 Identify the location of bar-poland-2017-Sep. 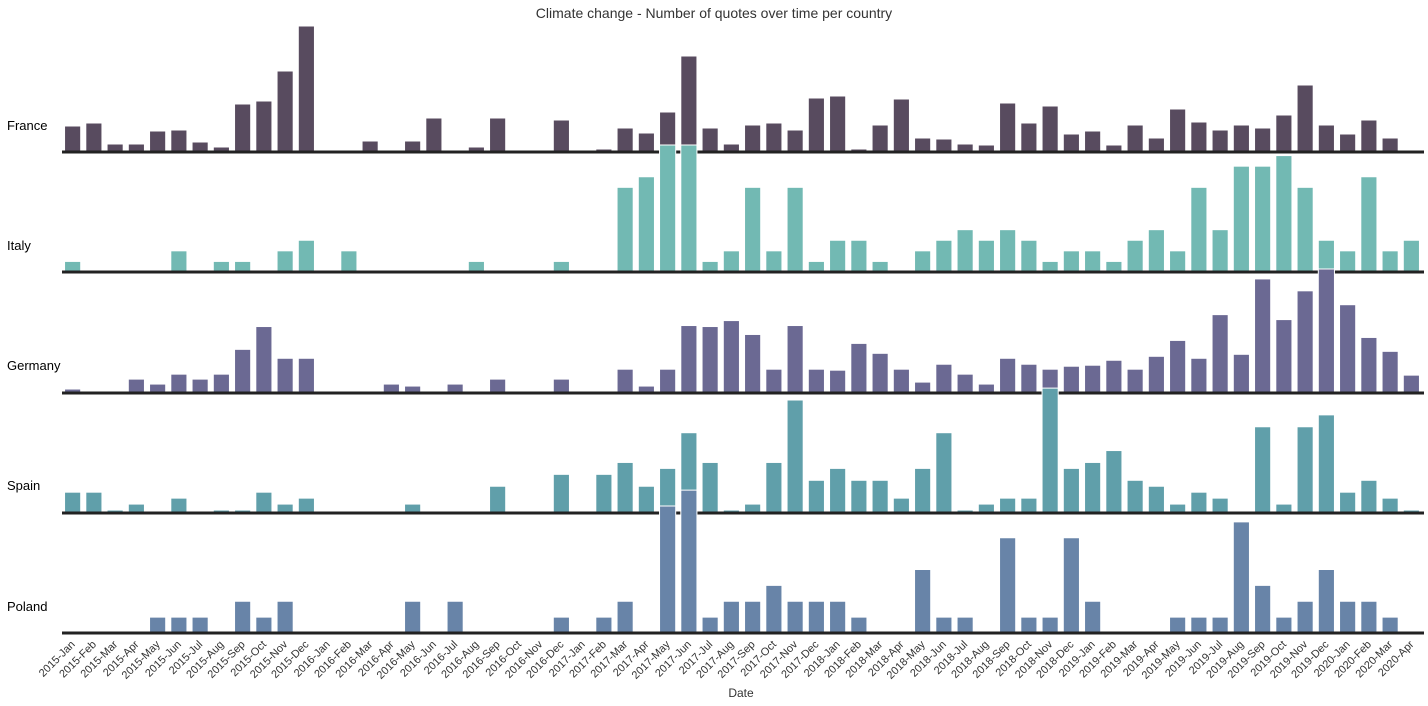
(753, 617).